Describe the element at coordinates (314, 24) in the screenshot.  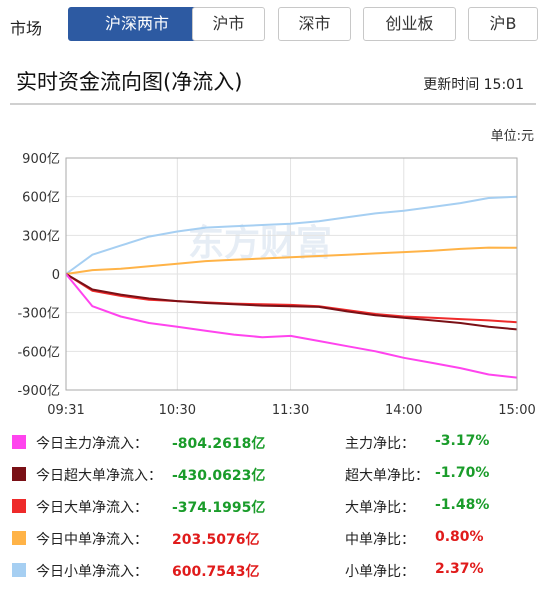
I see `tab-shenzhen: 深市` at that location.